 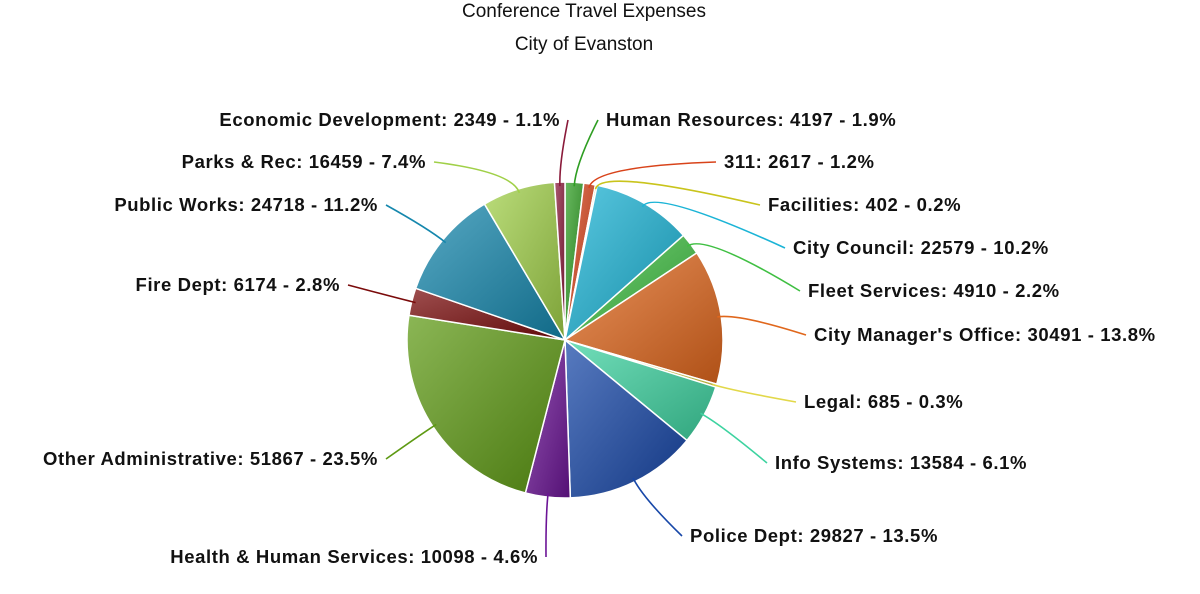 What do you see at coordinates (584, 11) in the screenshot?
I see `chart-title: Conference Travel Expenses` at bounding box center [584, 11].